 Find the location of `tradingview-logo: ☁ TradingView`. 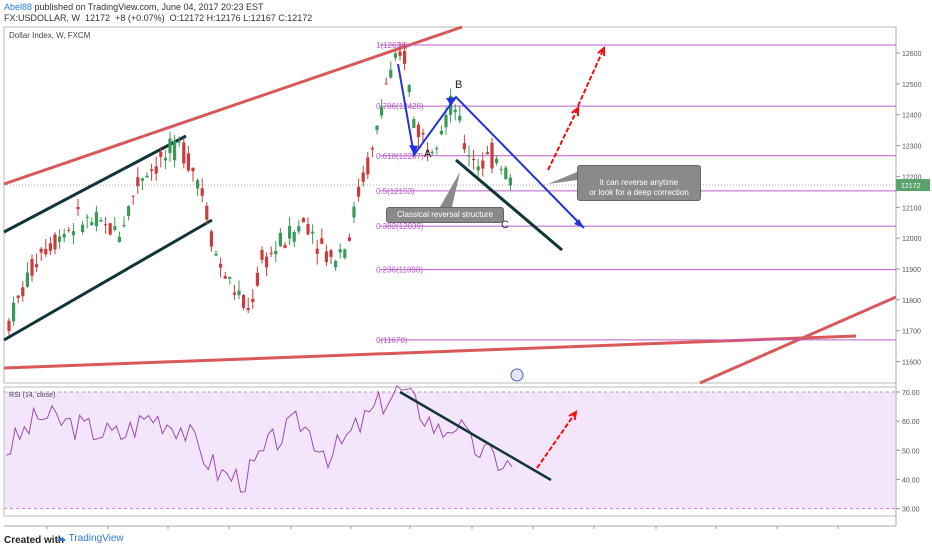

tradingview-logo: ☁ TradingView is located at coordinates (90, 538).